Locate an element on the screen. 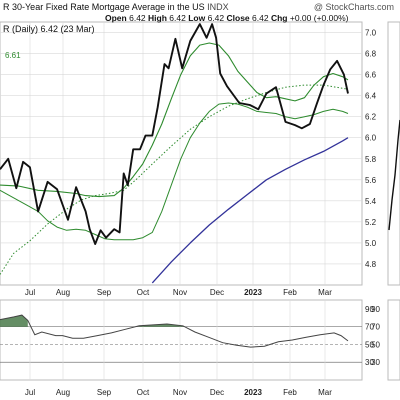  rsi-y-tick-2: 50 is located at coordinates (369, 344).